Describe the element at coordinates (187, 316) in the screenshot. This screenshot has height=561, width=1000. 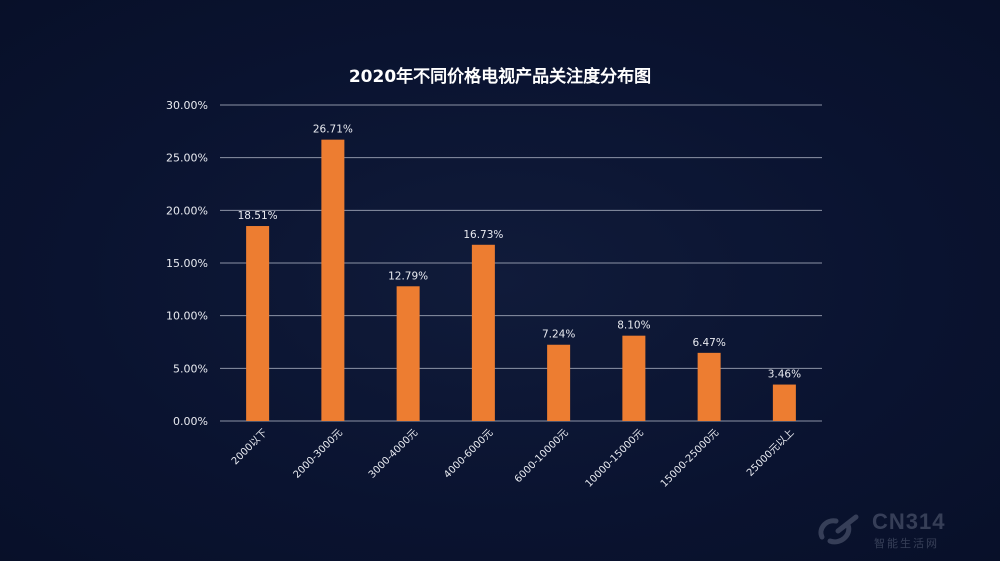
I see `y-tick-label: 10.00%` at that location.